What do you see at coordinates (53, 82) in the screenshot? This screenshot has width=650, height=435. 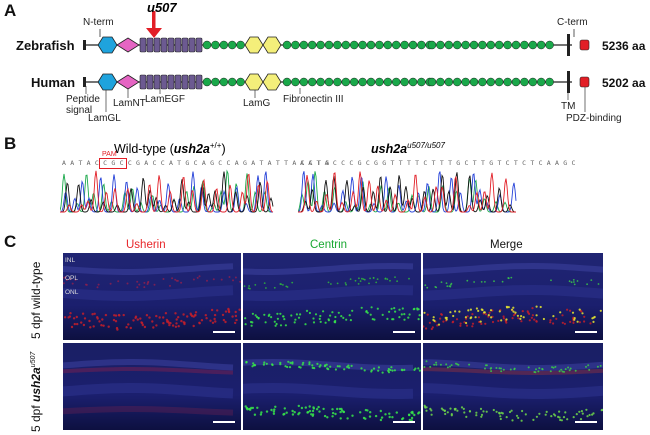 I see `human-label: Human` at bounding box center [53, 82].